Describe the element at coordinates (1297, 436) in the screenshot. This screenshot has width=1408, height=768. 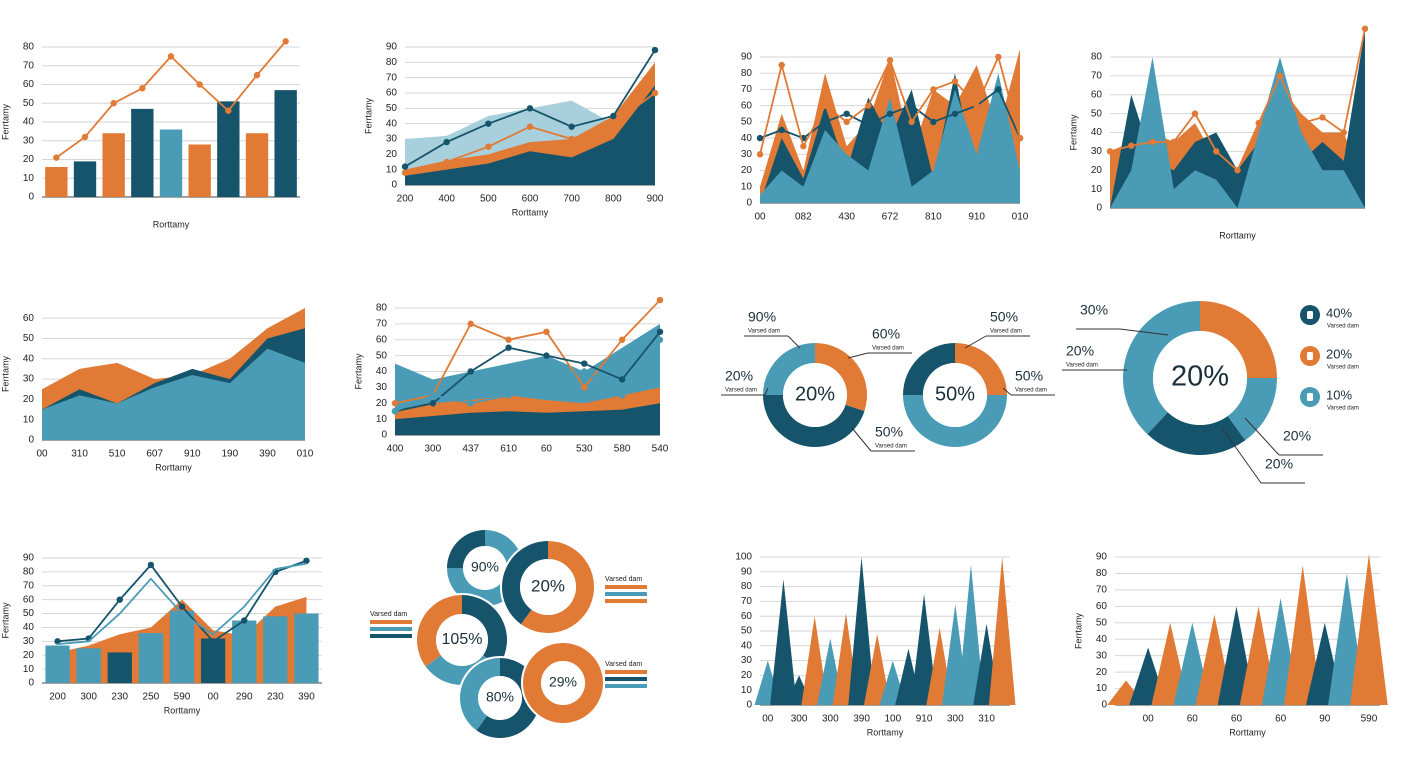
I see `callout-label: 20%` at that location.